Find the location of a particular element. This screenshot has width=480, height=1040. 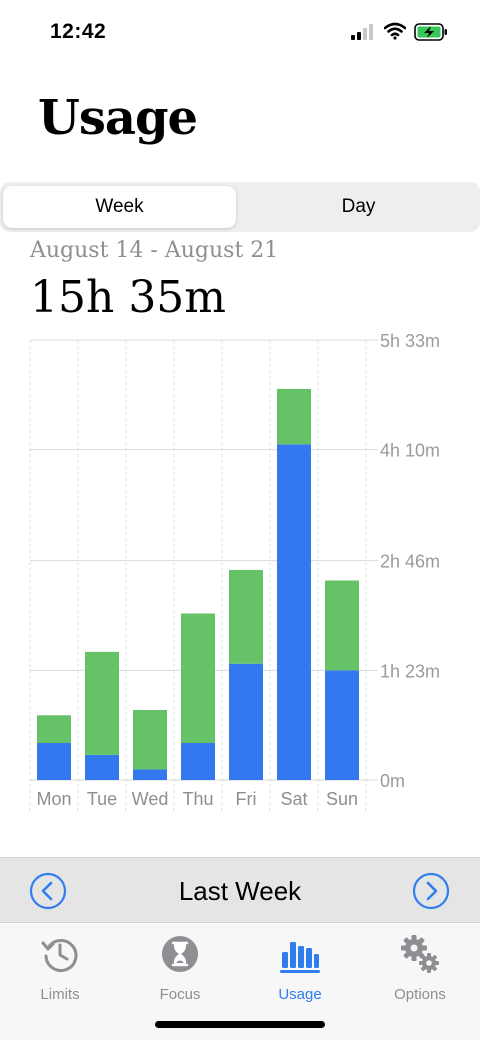

tab-usage: Usage is located at coordinates (300, 970).